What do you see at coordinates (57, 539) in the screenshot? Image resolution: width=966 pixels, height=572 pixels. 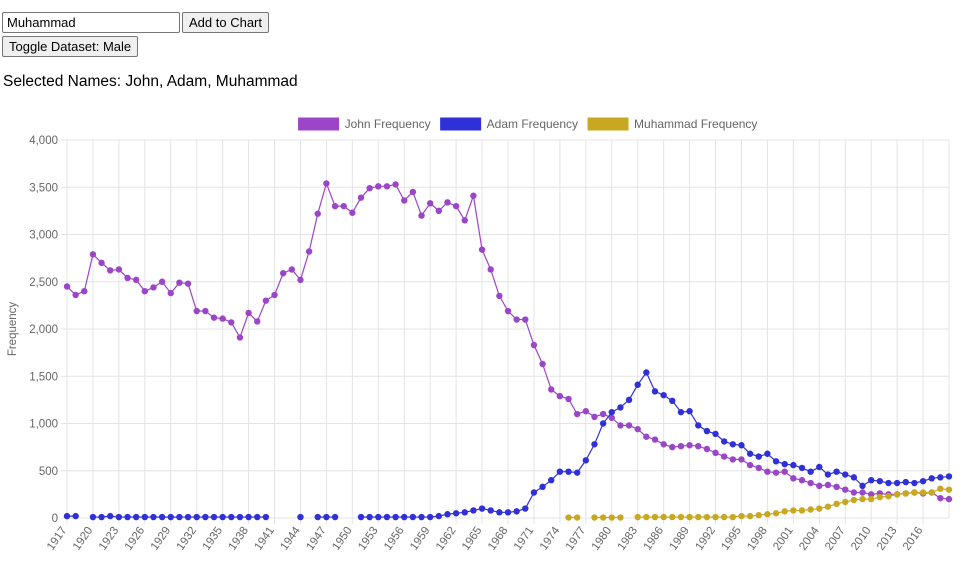 I see `x-tick-label: 1917` at bounding box center [57, 539].